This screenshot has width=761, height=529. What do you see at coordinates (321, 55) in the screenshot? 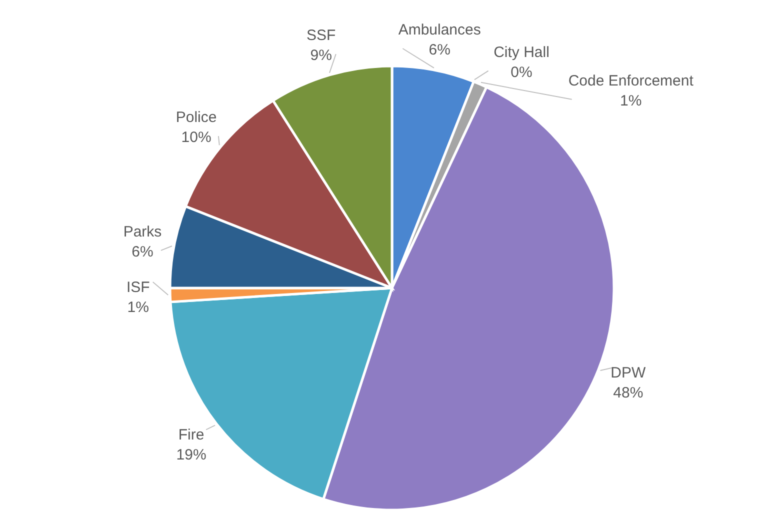
I see `data-label: 9%` at bounding box center [321, 55].